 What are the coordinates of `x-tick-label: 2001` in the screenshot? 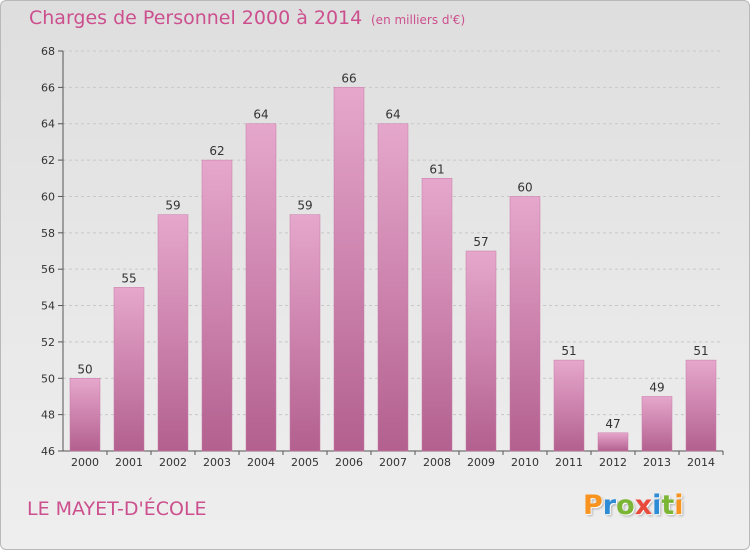 It's located at (129, 462).